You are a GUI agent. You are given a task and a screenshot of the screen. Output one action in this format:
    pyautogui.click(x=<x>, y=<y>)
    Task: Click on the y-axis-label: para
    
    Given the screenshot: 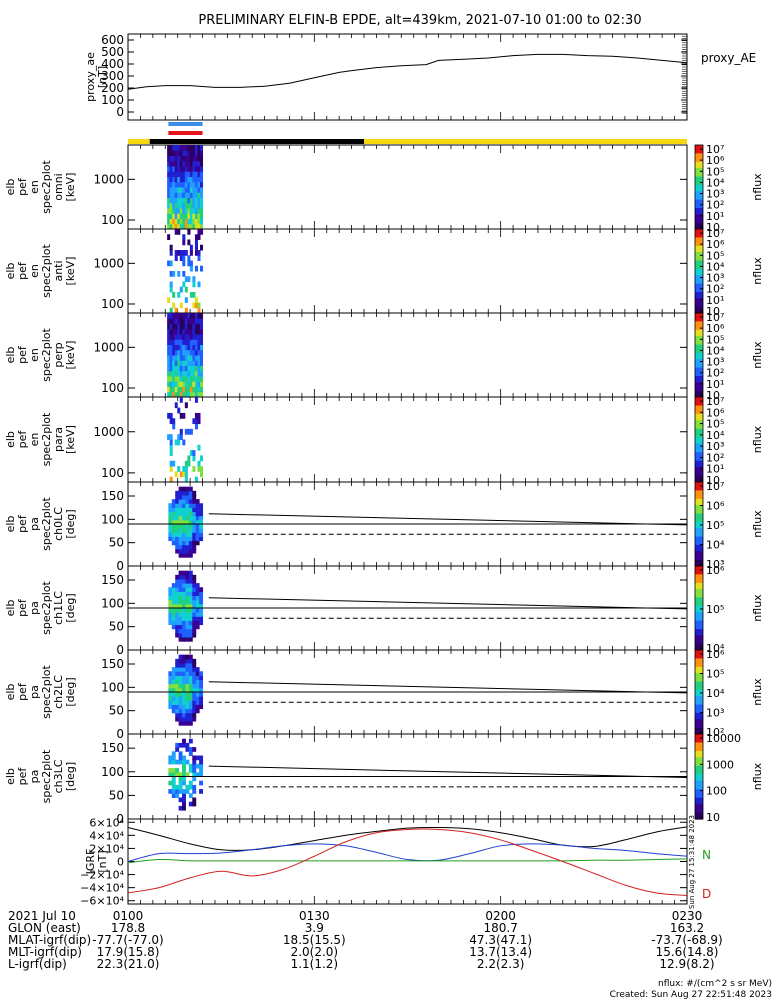 What is the action you would take?
    pyautogui.click(x=58, y=439)
    